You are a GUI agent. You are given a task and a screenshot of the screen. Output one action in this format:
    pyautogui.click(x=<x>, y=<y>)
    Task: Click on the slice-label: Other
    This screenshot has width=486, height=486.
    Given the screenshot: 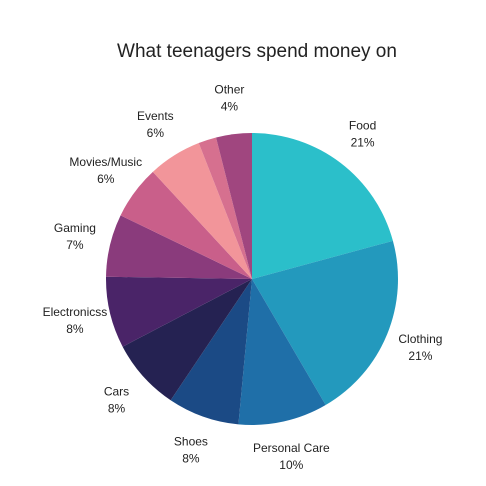 What is the action you would take?
    pyautogui.click(x=229, y=90)
    